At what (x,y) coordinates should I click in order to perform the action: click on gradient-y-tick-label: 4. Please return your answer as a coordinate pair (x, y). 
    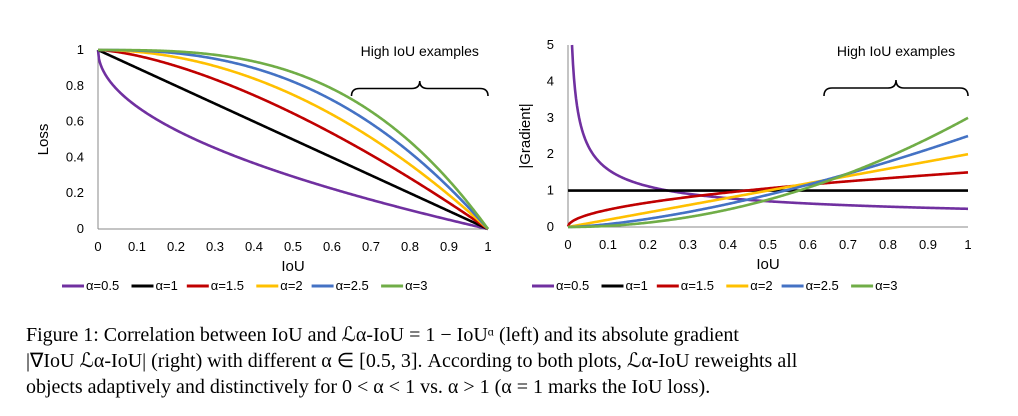
    Looking at the image, I should click on (550, 80).